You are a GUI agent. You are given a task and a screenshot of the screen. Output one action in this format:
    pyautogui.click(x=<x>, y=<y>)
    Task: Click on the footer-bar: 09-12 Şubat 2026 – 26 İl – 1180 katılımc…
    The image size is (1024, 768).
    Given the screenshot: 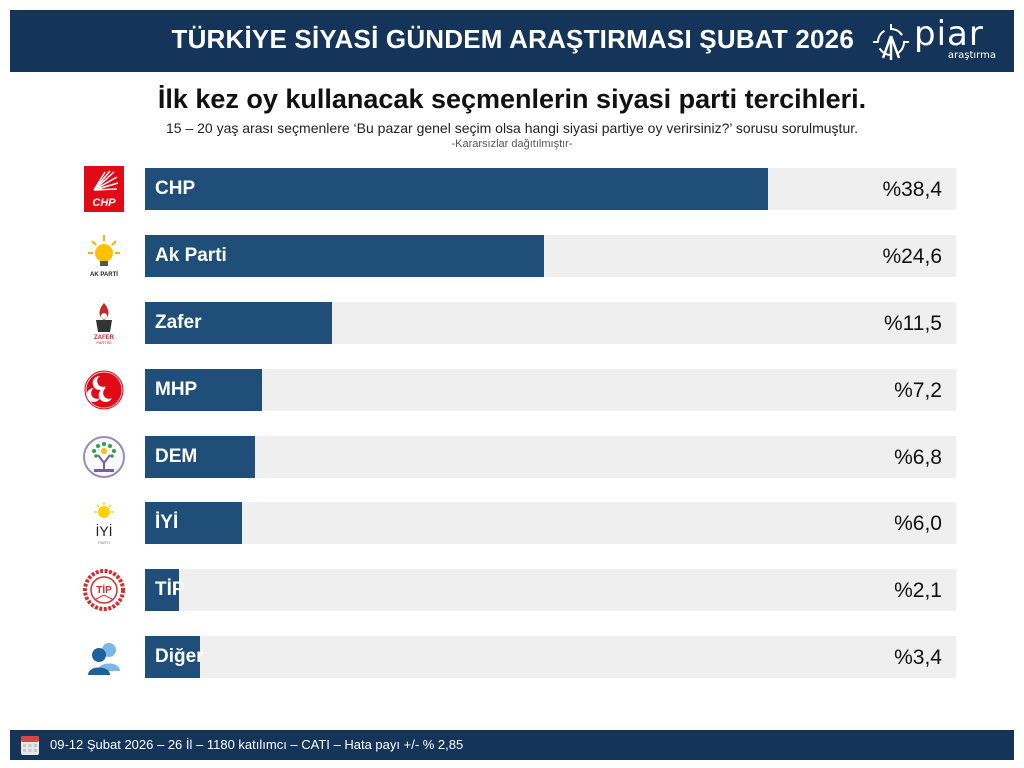 What is the action you would take?
    pyautogui.click(x=512, y=745)
    